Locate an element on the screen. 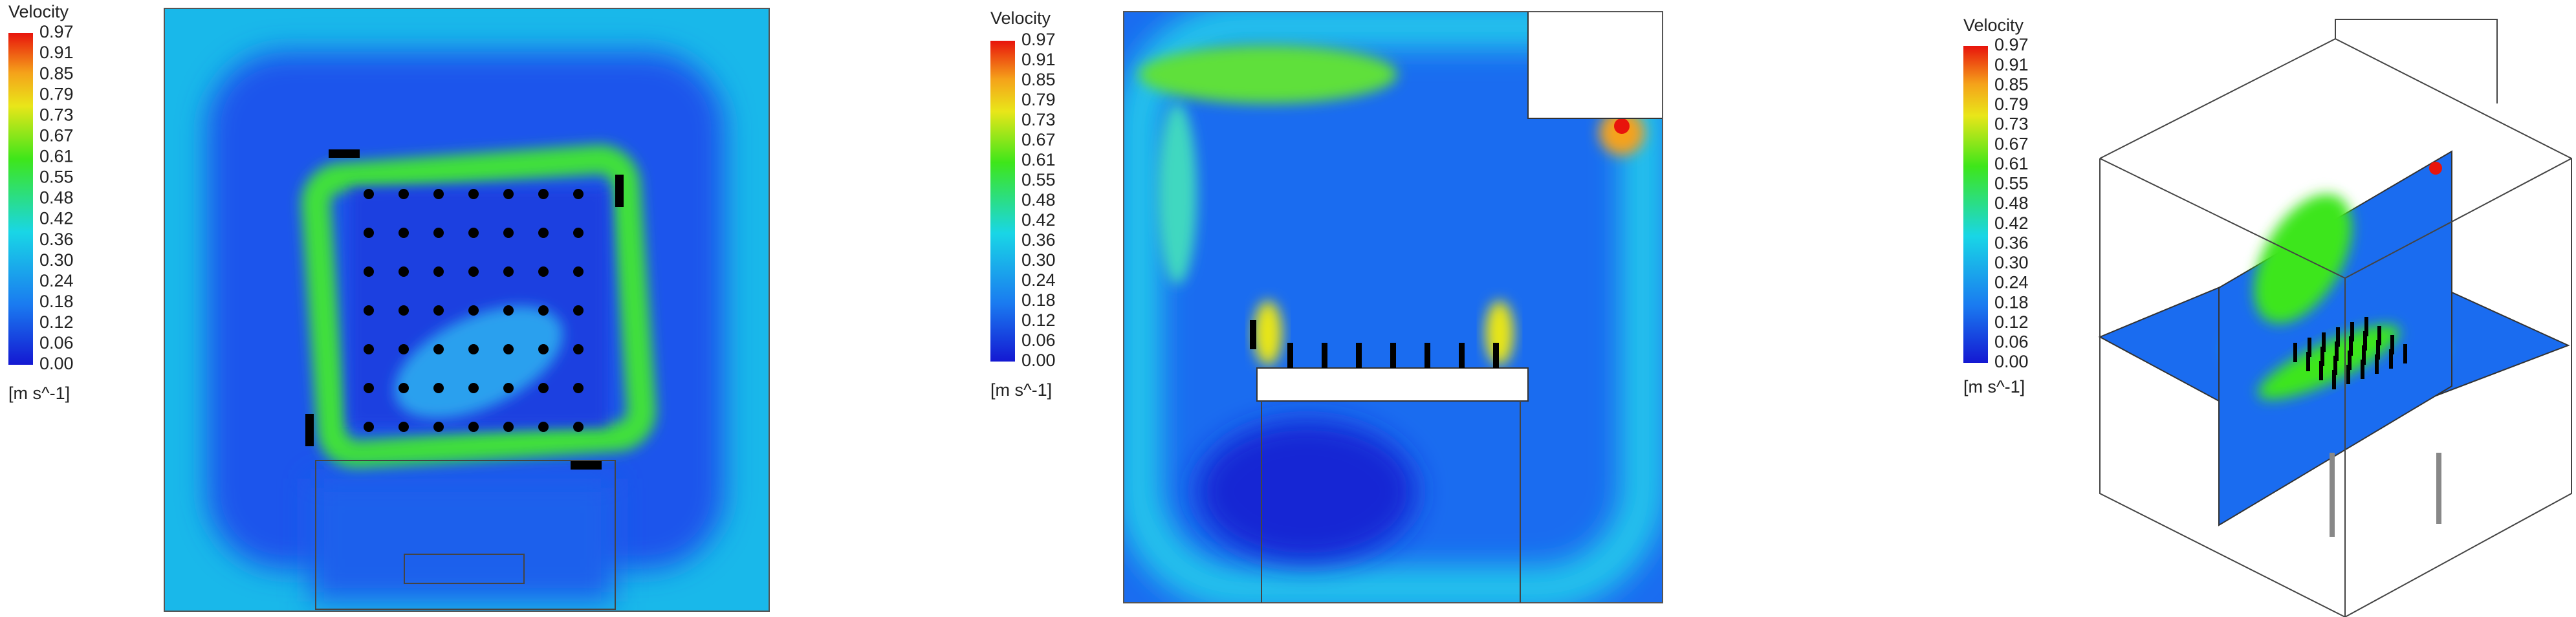  legend-tick-label: 0.55 is located at coordinates (57, 177).